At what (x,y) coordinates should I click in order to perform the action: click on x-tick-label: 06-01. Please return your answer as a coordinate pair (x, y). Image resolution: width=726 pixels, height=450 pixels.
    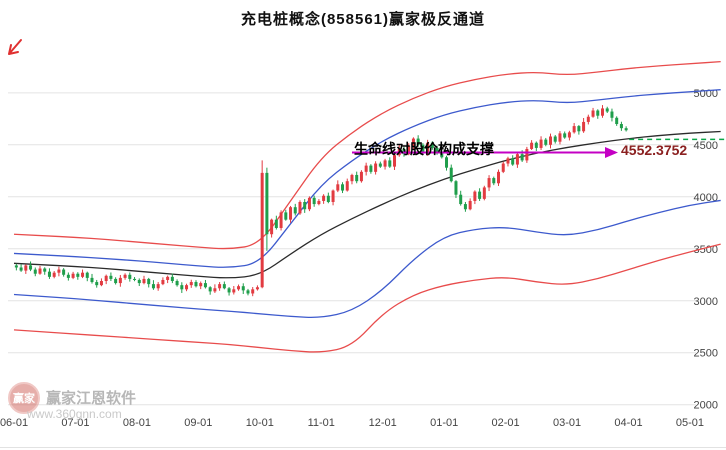
    Looking at the image, I should click on (14, 423).